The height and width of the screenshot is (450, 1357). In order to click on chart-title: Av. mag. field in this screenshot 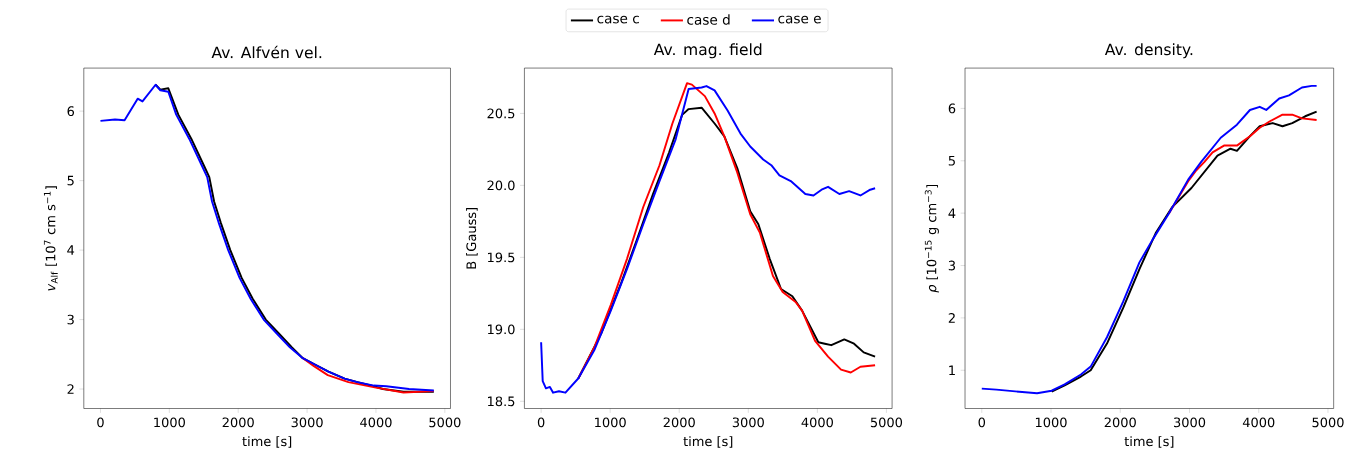, I will do `click(707, 51)`.